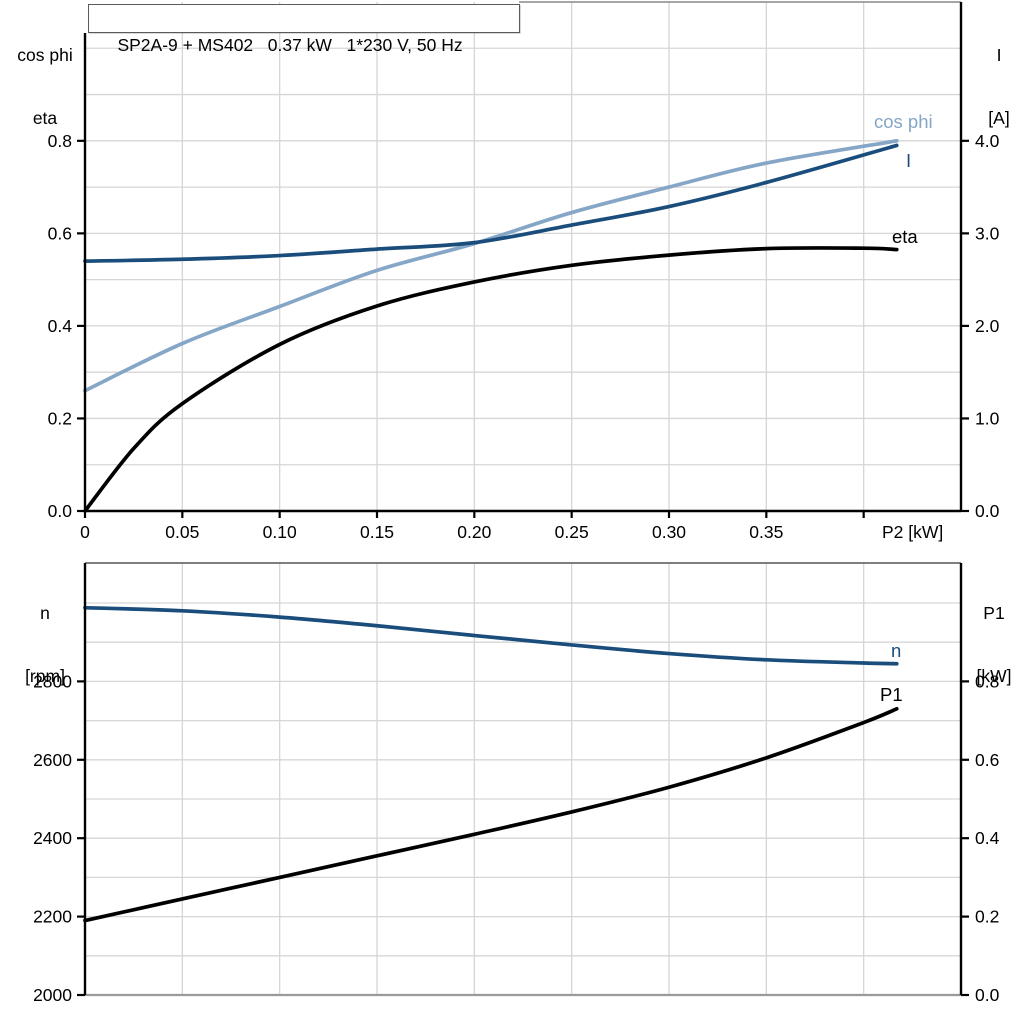  What do you see at coordinates (45, 118) in the screenshot?
I see `axis-title-eta: eta` at bounding box center [45, 118].